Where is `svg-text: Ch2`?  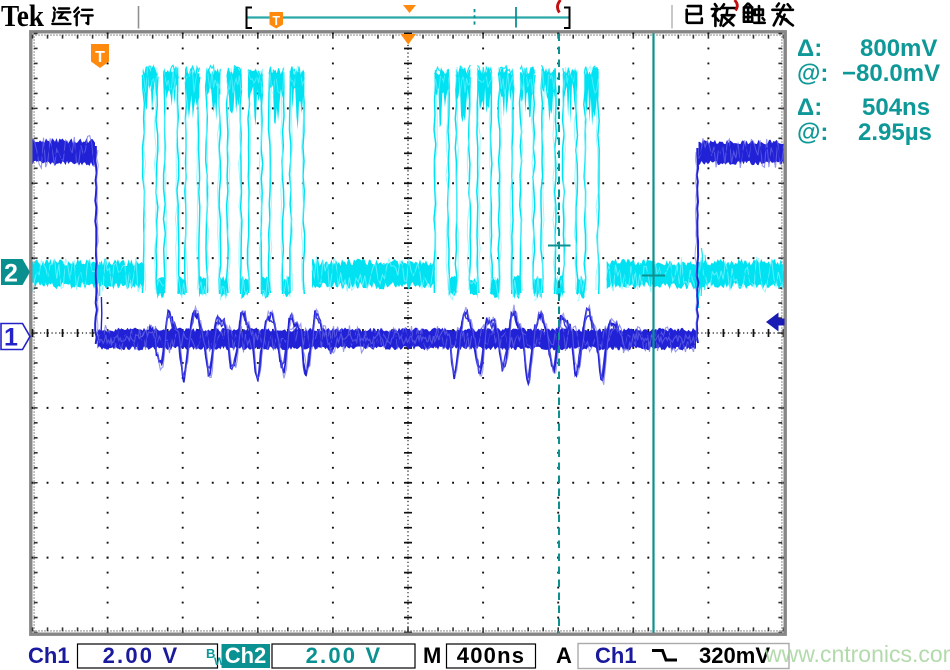 svg-text: Ch2 is located at coordinates (246, 655).